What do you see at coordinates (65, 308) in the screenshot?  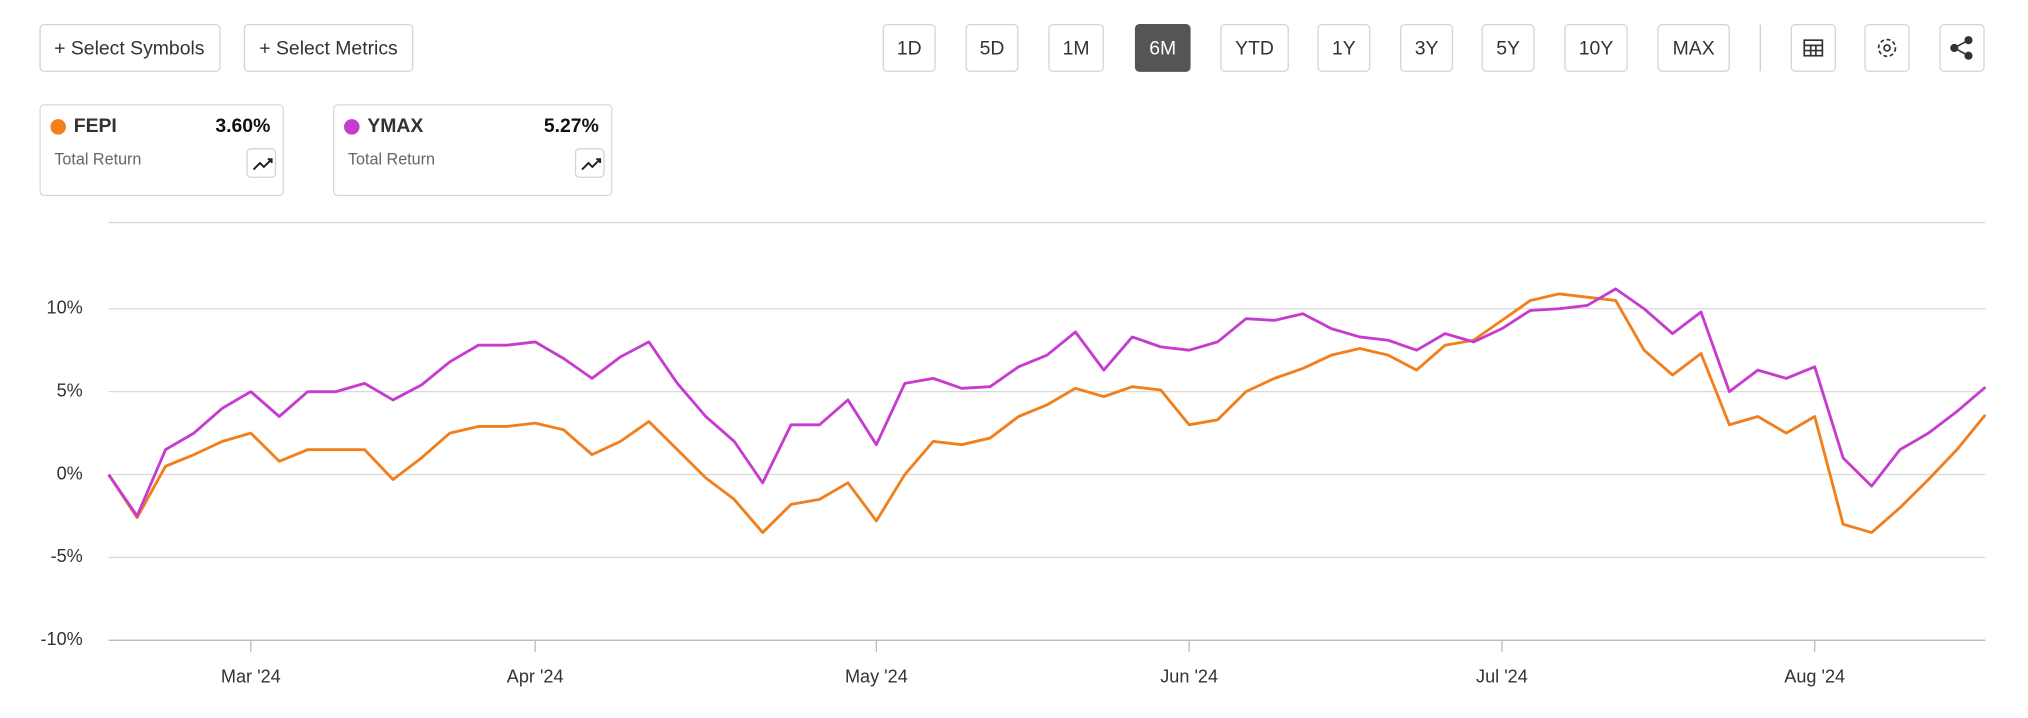 I see `y-tick-label: 10%` at bounding box center [65, 308].